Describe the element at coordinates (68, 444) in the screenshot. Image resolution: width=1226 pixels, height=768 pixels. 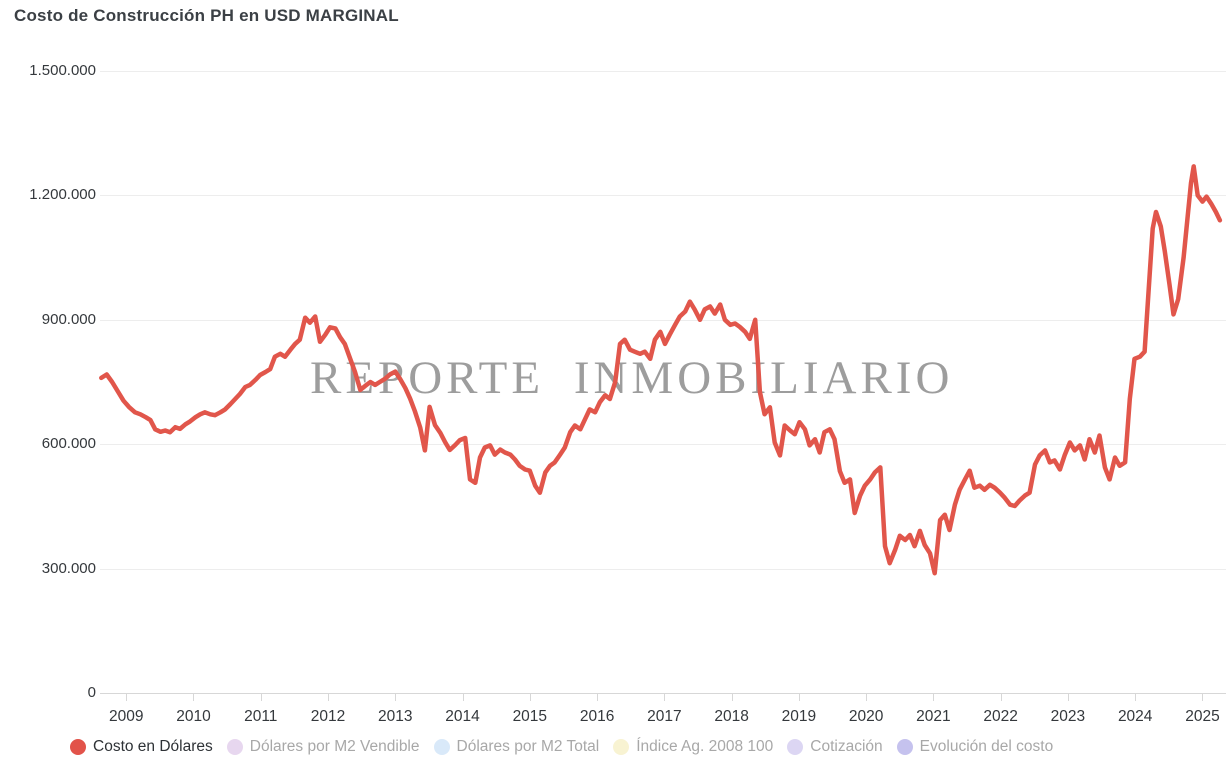
I see `y-axis-tick-label: 600.000` at that location.